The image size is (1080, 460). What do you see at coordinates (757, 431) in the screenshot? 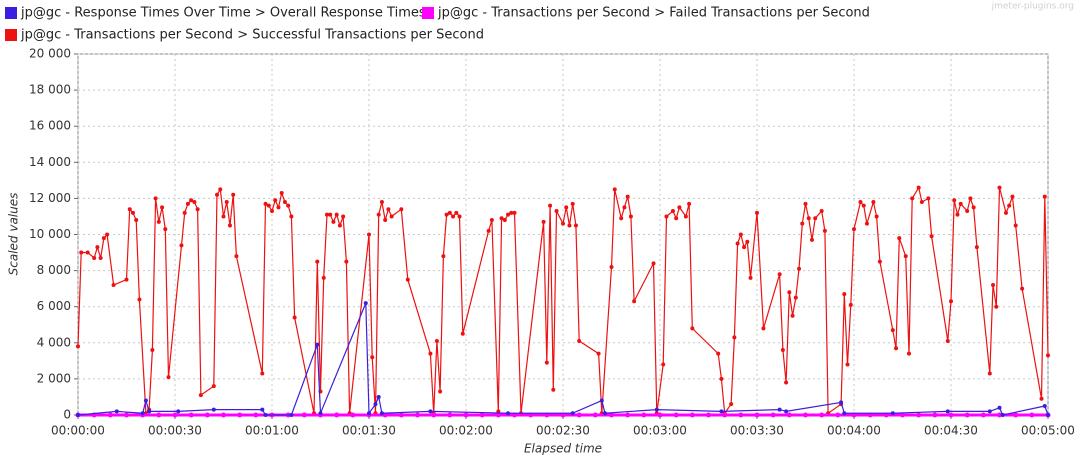
I see `x-tick-label: 00:03:30` at bounding box center [757, 431].